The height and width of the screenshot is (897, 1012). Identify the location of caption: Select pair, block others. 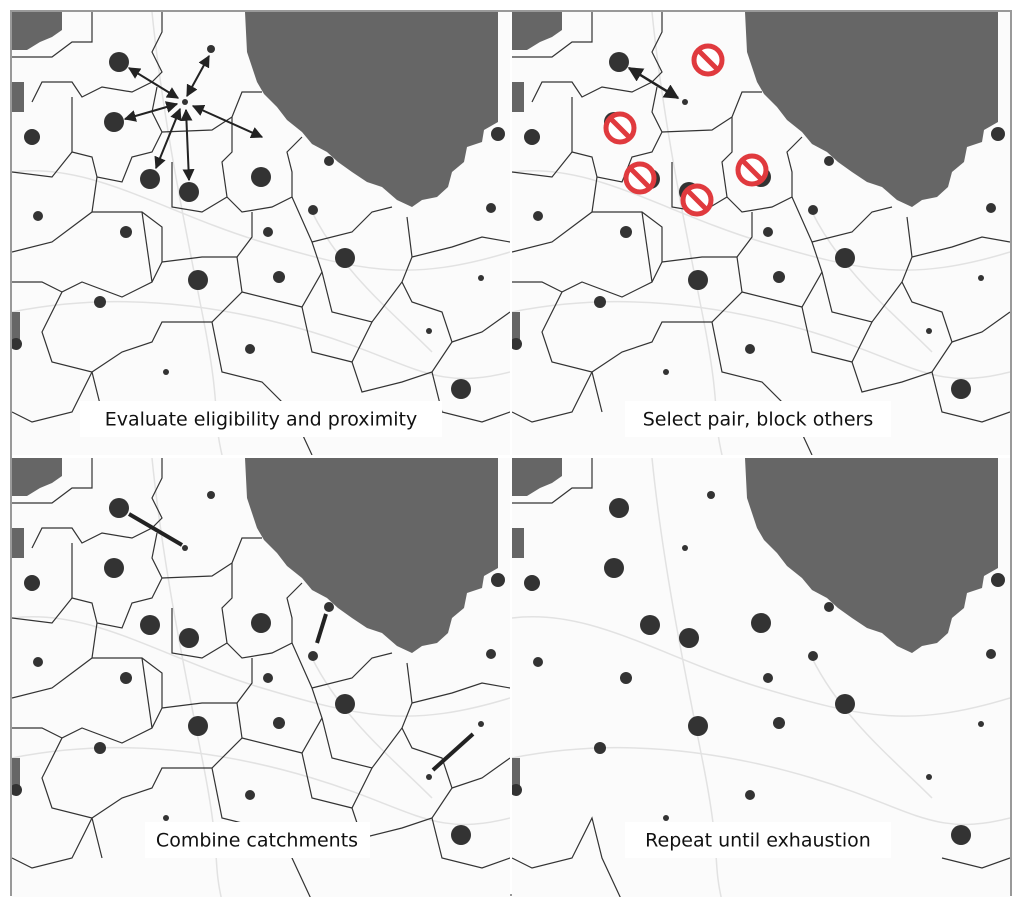
(758, 420).